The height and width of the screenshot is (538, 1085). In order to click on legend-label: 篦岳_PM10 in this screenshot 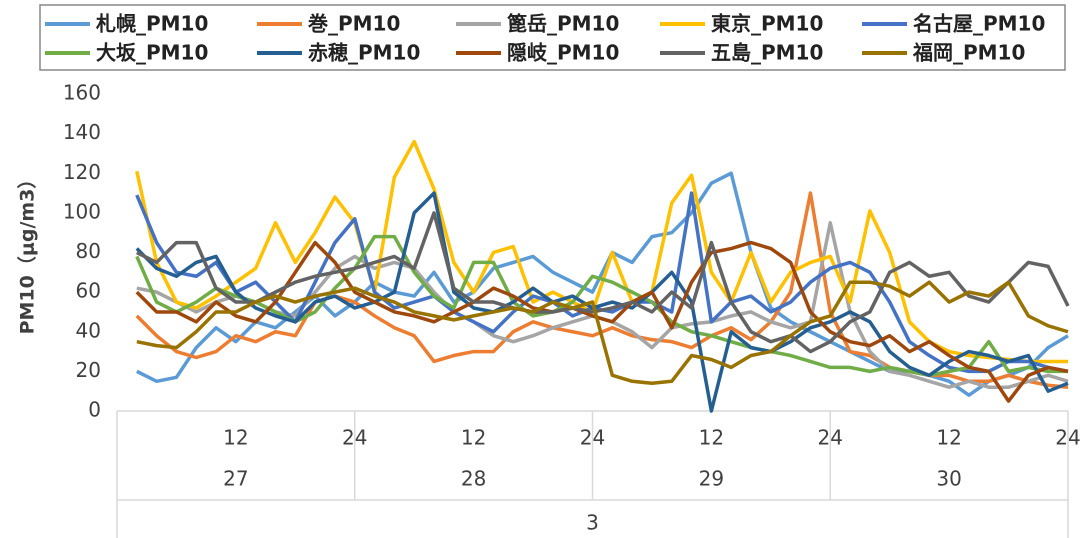, I will do `click(563, 24)`.